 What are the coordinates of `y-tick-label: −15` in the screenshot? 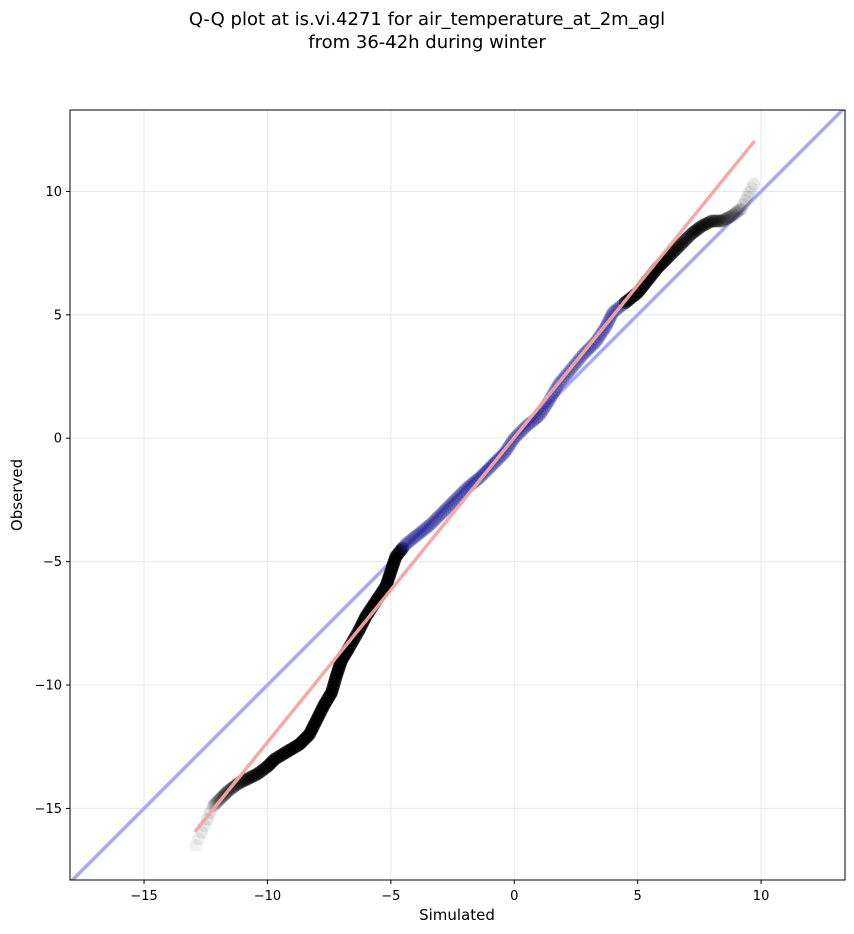 It's located at (48, 809).